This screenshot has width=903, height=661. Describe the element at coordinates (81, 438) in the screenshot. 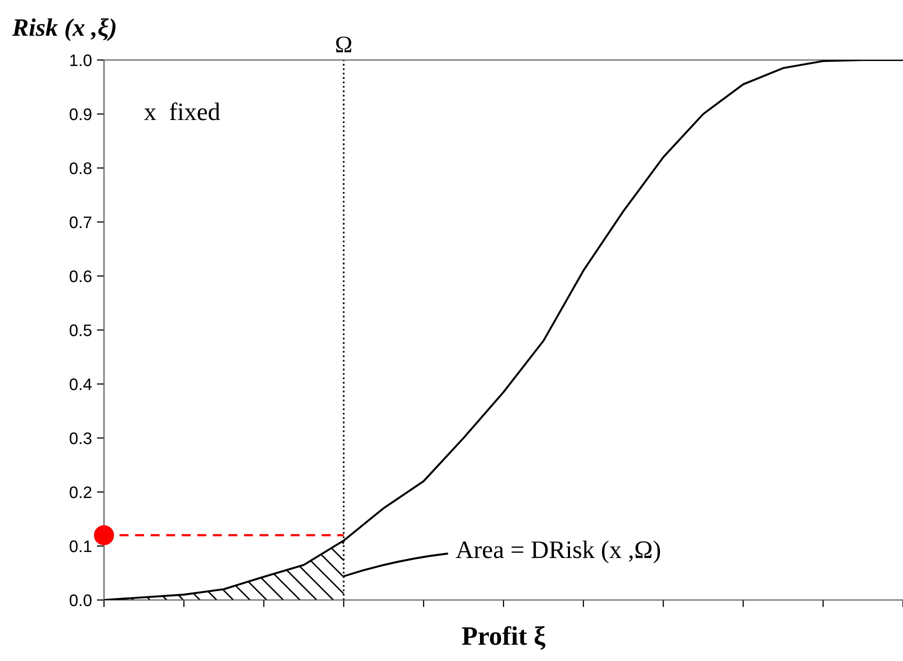

I see `y-tick-label: 0.3` at that location.